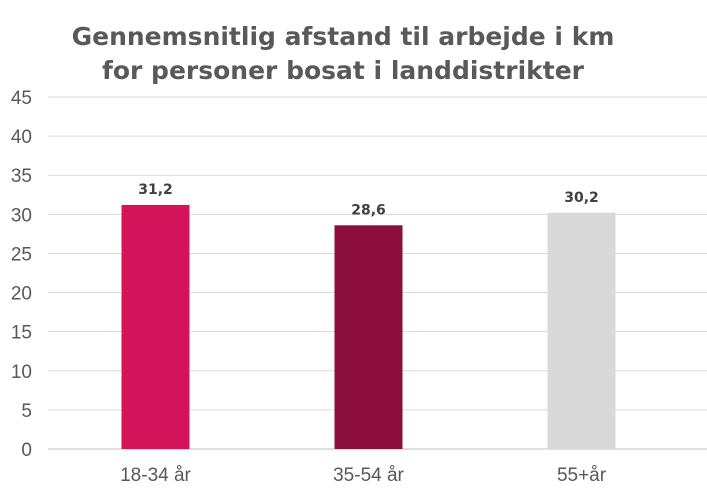 This screenshot has height=495, width=707. What do you see at coordinates (21, 372) in the screenshot?
I see `y-tick-label: 10` at bounding box center [21, 372].